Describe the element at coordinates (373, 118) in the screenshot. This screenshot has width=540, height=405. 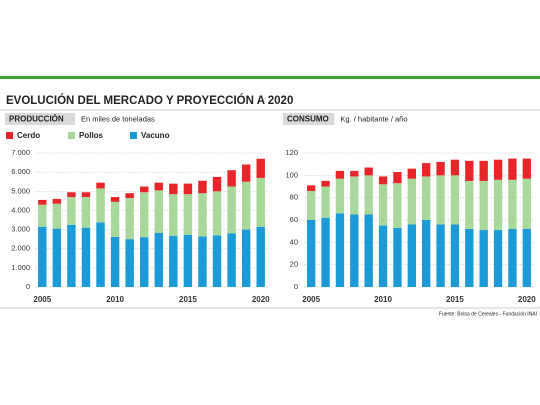
I see `subtitle: Kg. / habitante / año` at that location.